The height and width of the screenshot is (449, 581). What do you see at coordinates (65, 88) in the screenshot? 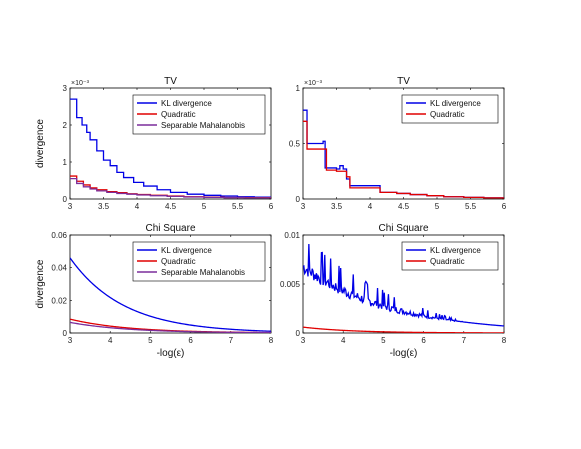
I see `y-tick-label: 3` at bounding box center [65, 88].